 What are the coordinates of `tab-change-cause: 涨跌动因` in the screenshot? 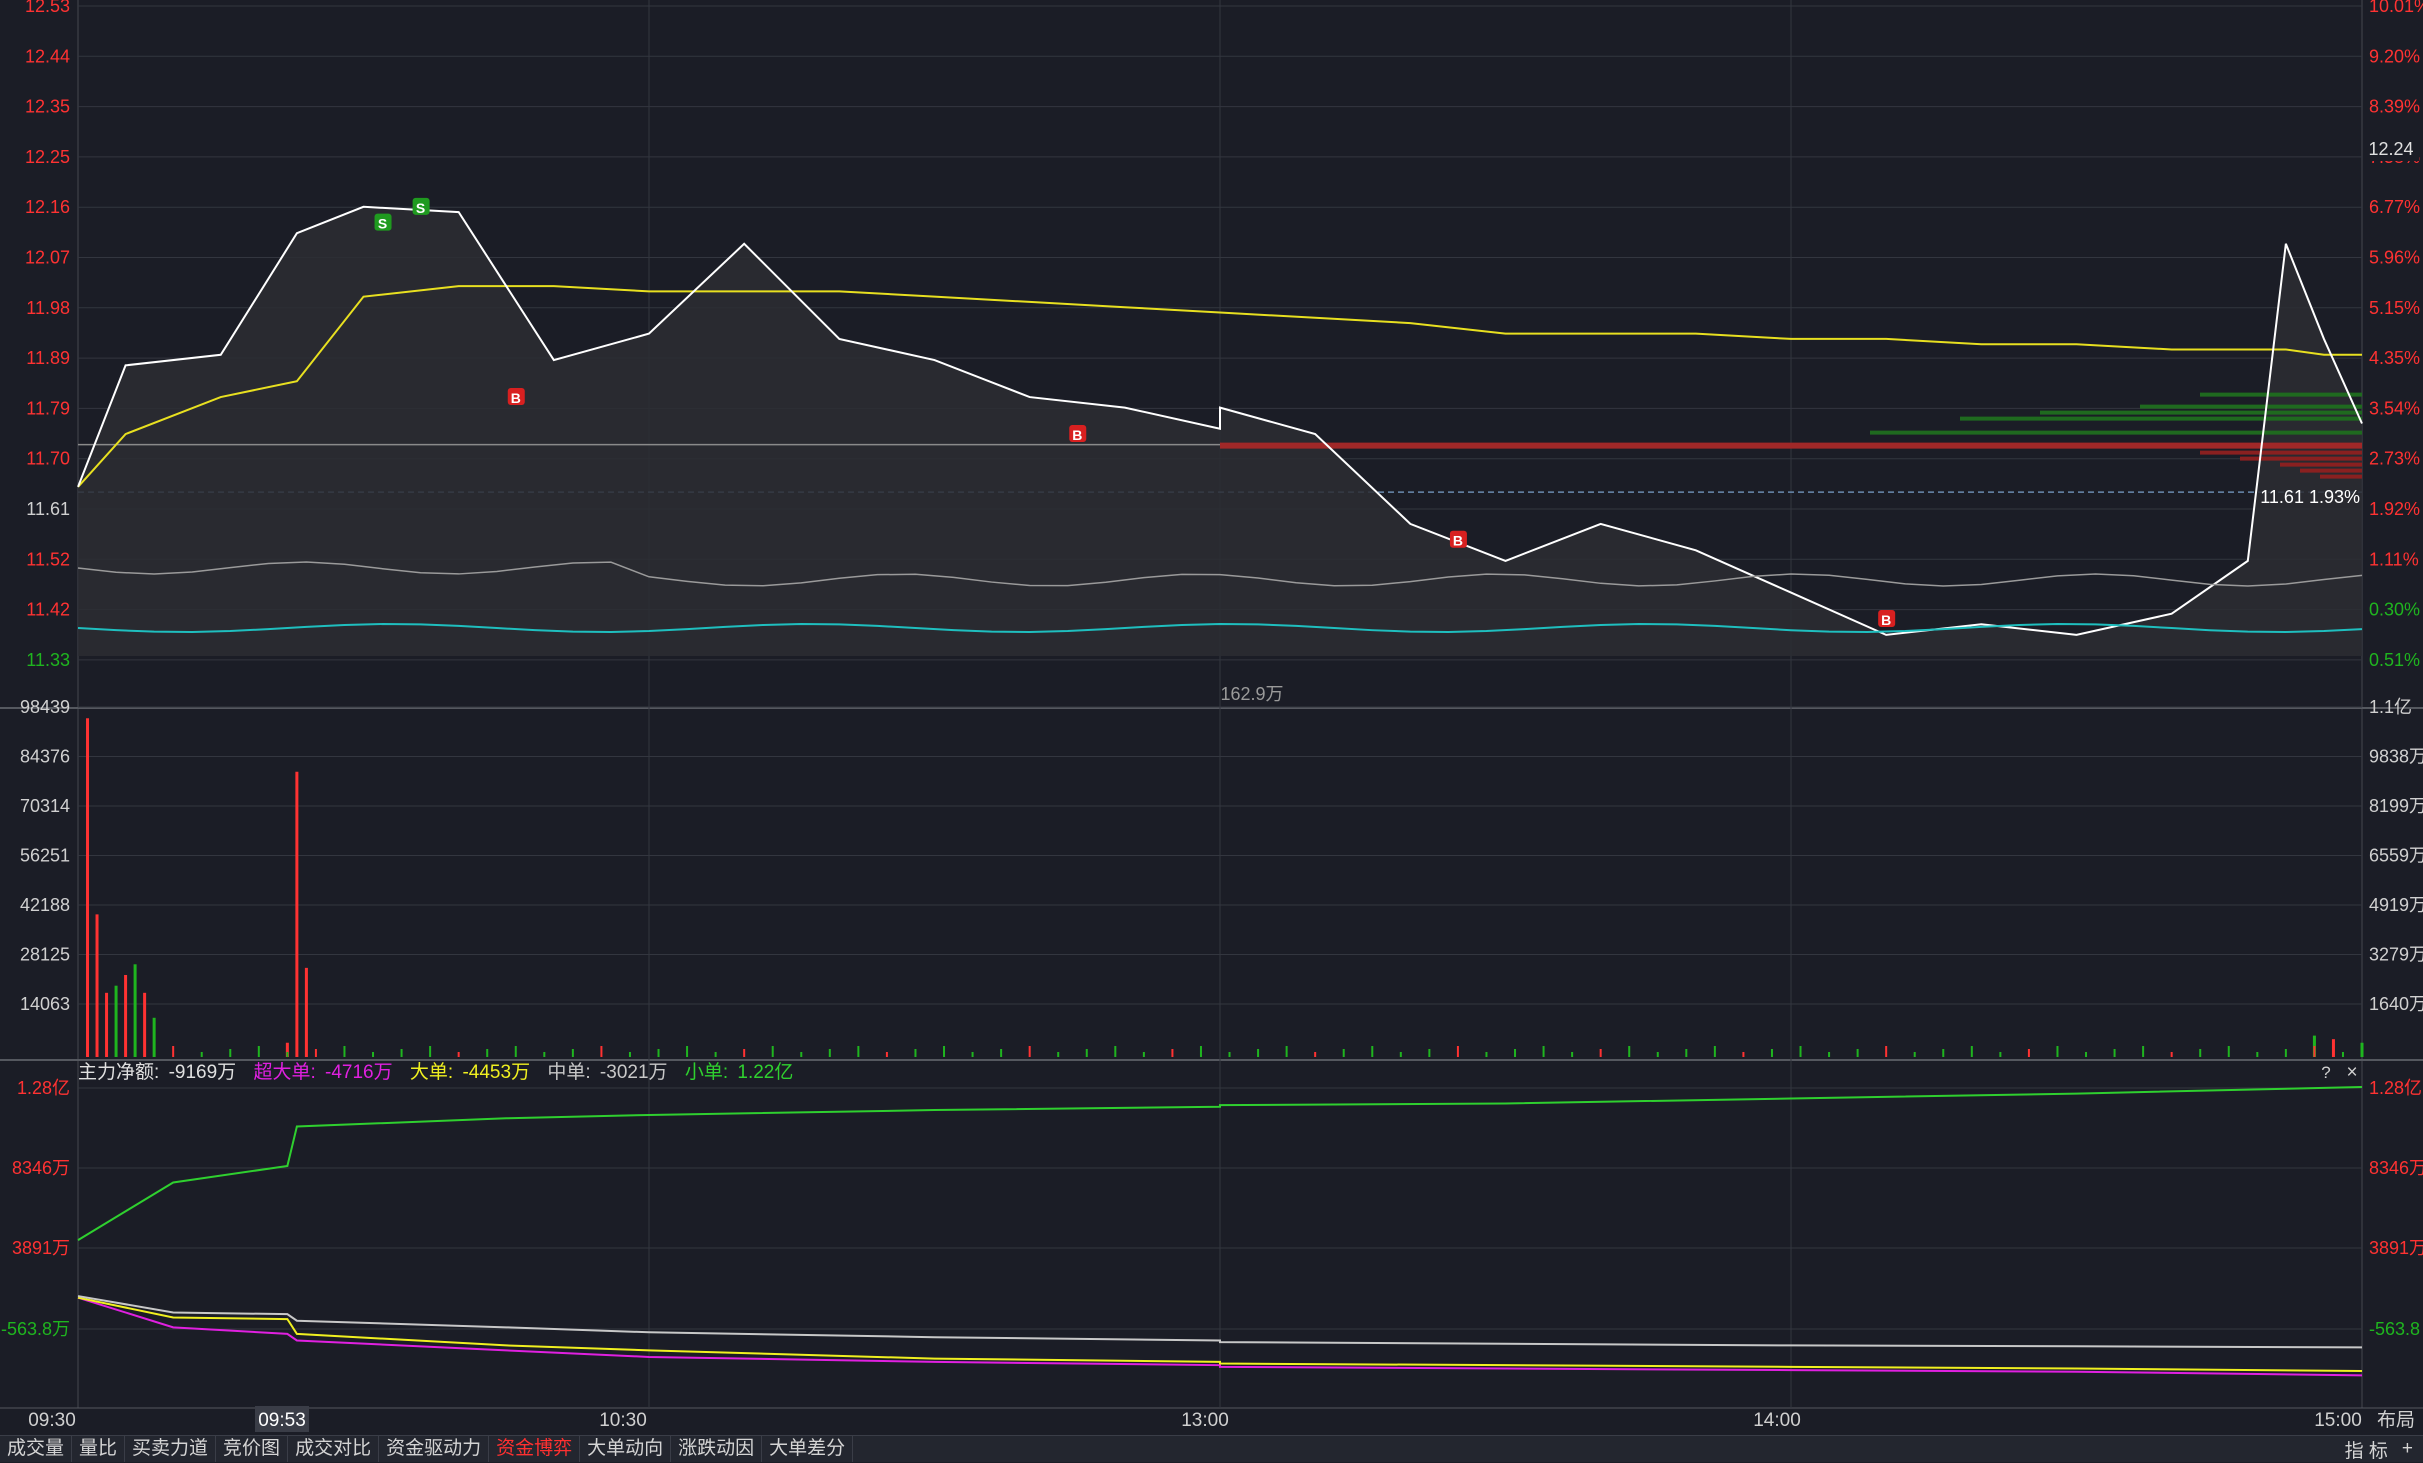 It's located at (717, 1449).